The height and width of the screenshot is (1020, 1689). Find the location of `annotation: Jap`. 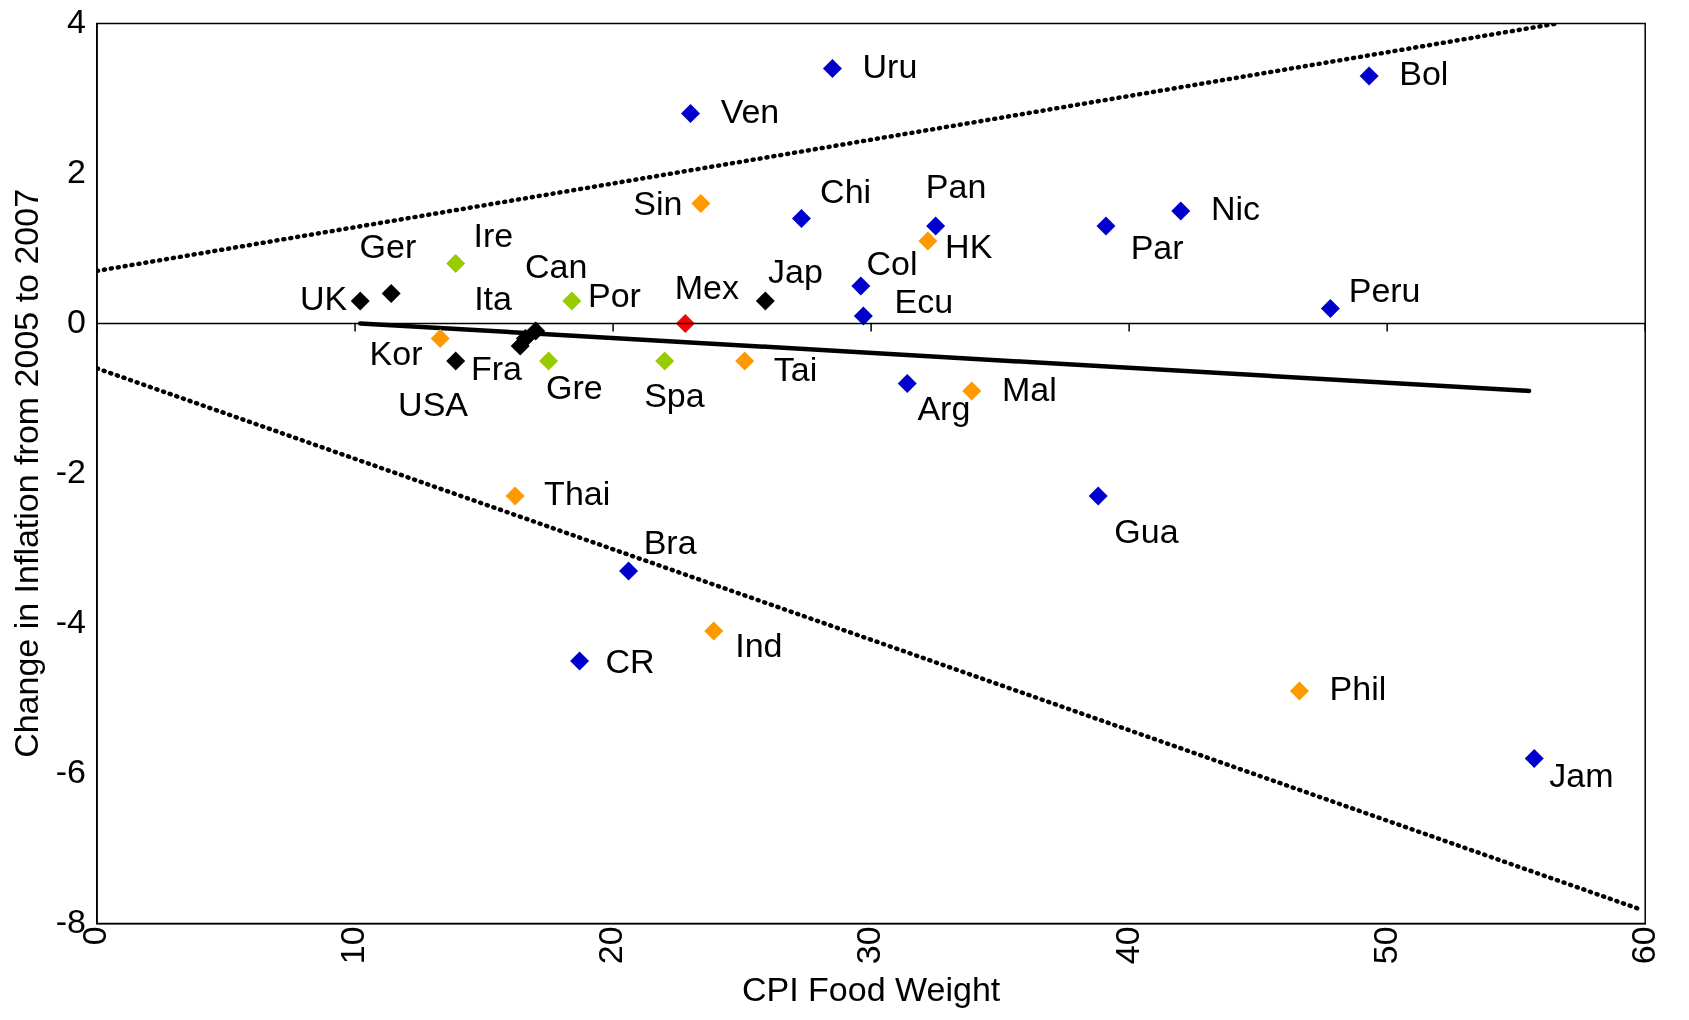

annotation: Jap is located at coordinates (795, 271).